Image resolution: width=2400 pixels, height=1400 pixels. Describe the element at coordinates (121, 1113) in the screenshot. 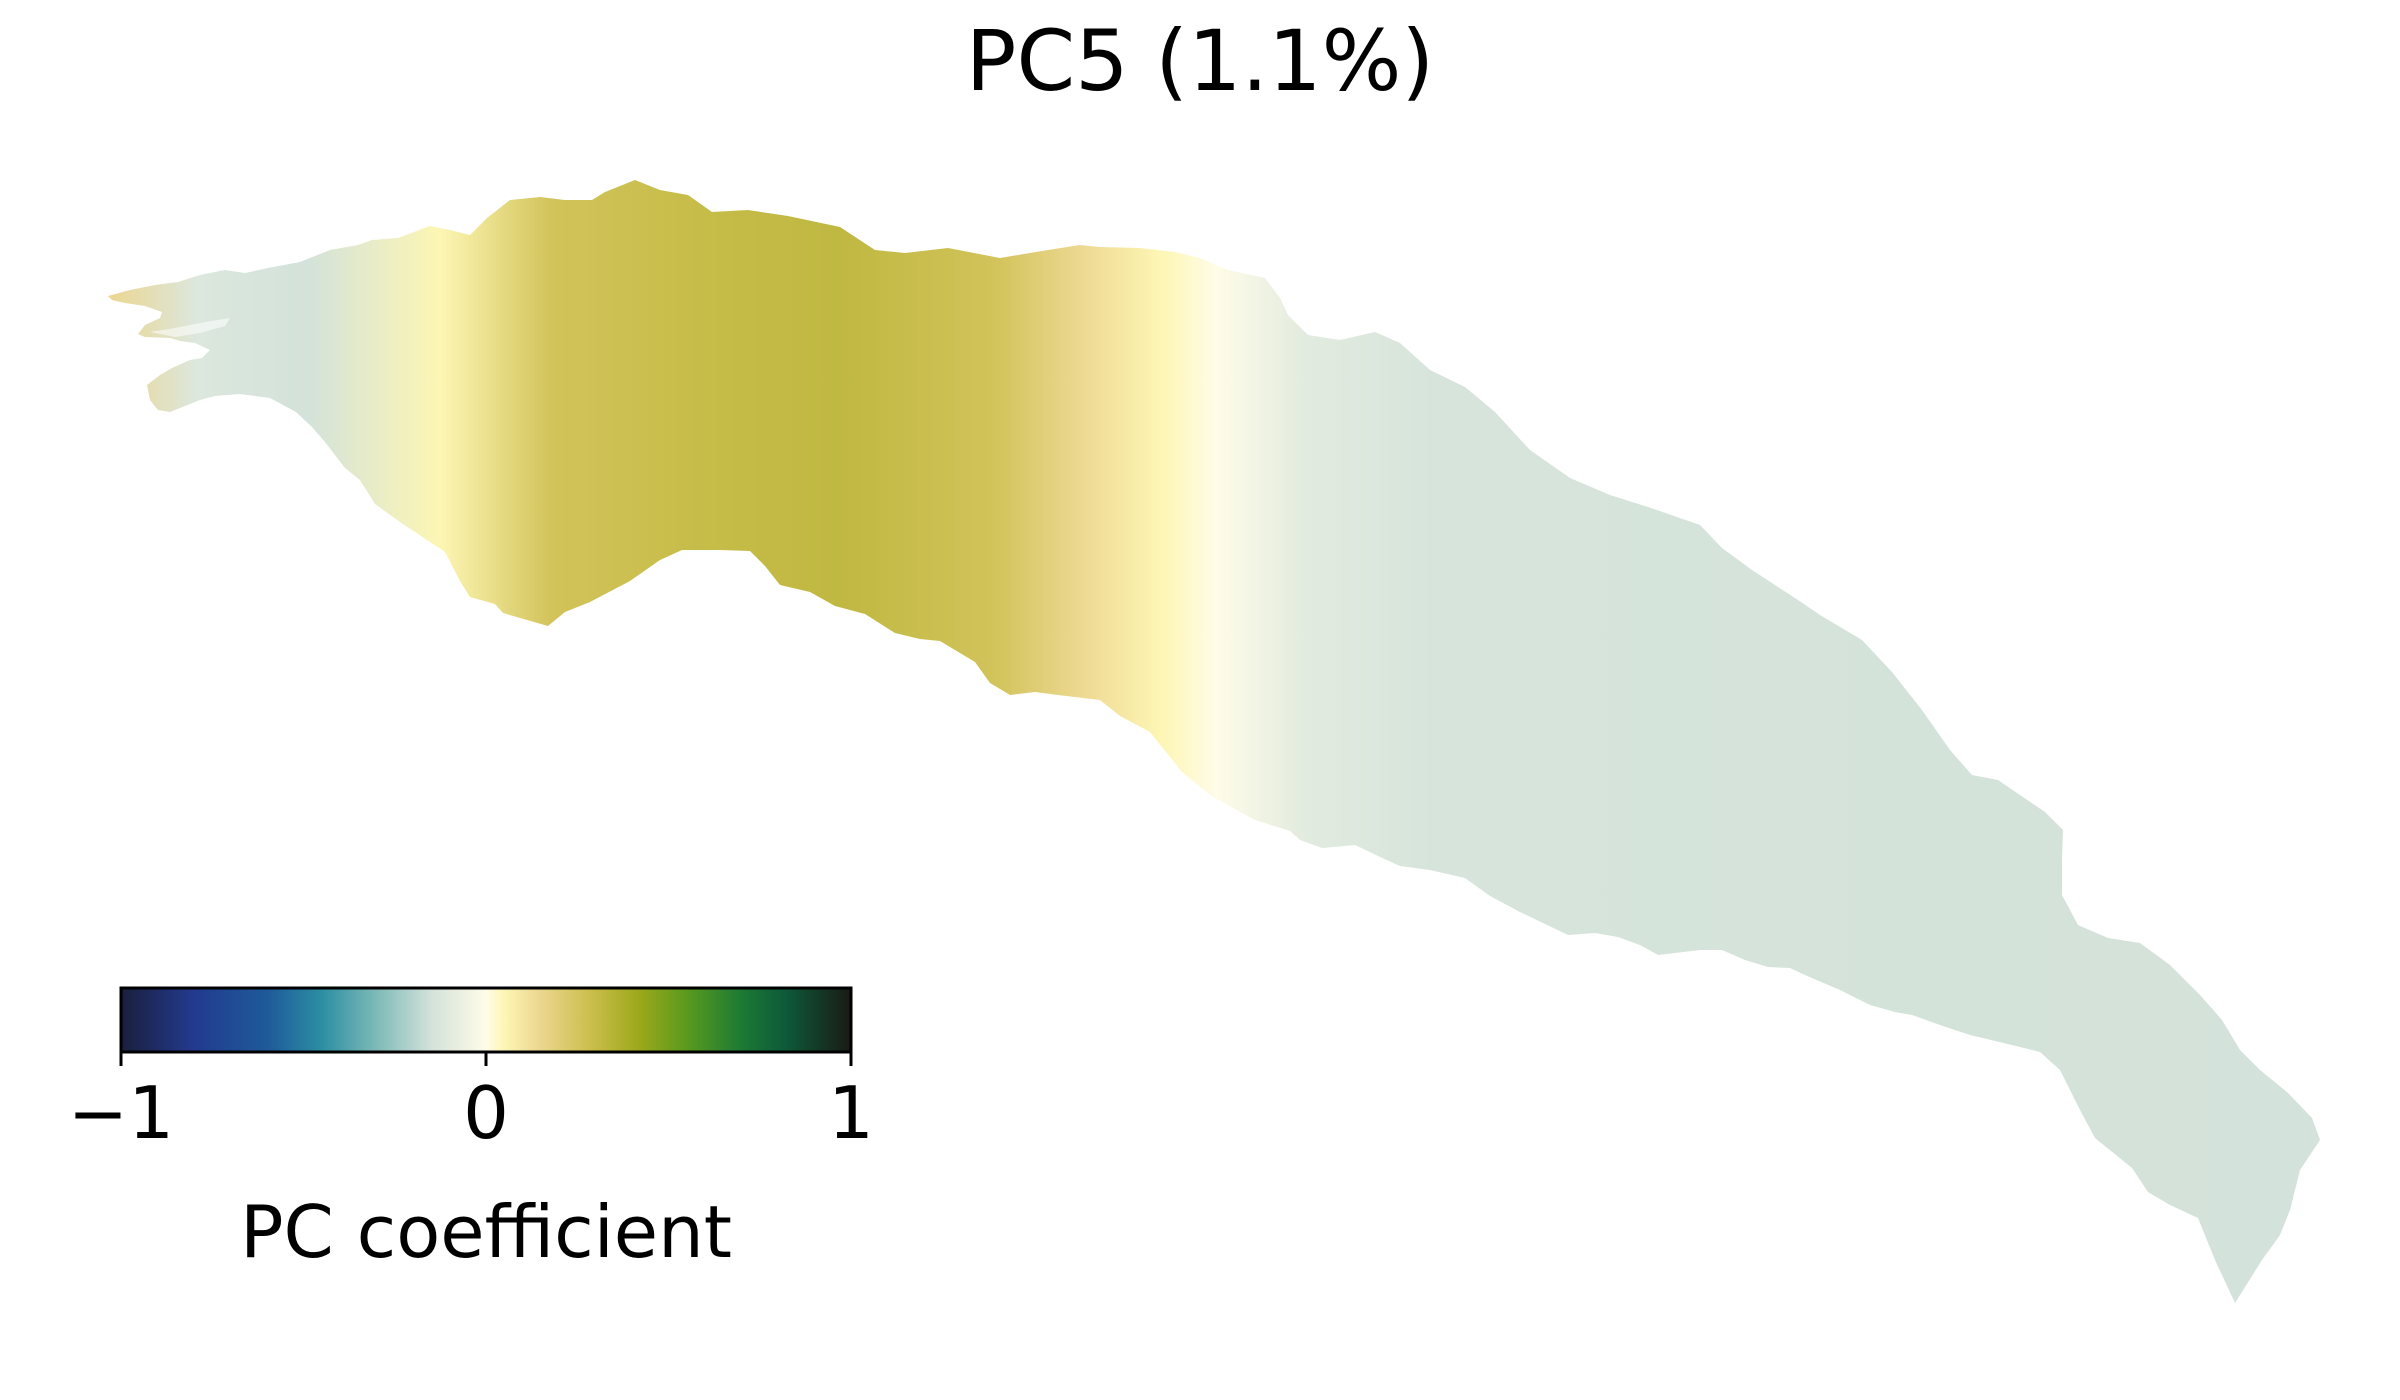

I see `colorbar-tick-label: −1` at that location.